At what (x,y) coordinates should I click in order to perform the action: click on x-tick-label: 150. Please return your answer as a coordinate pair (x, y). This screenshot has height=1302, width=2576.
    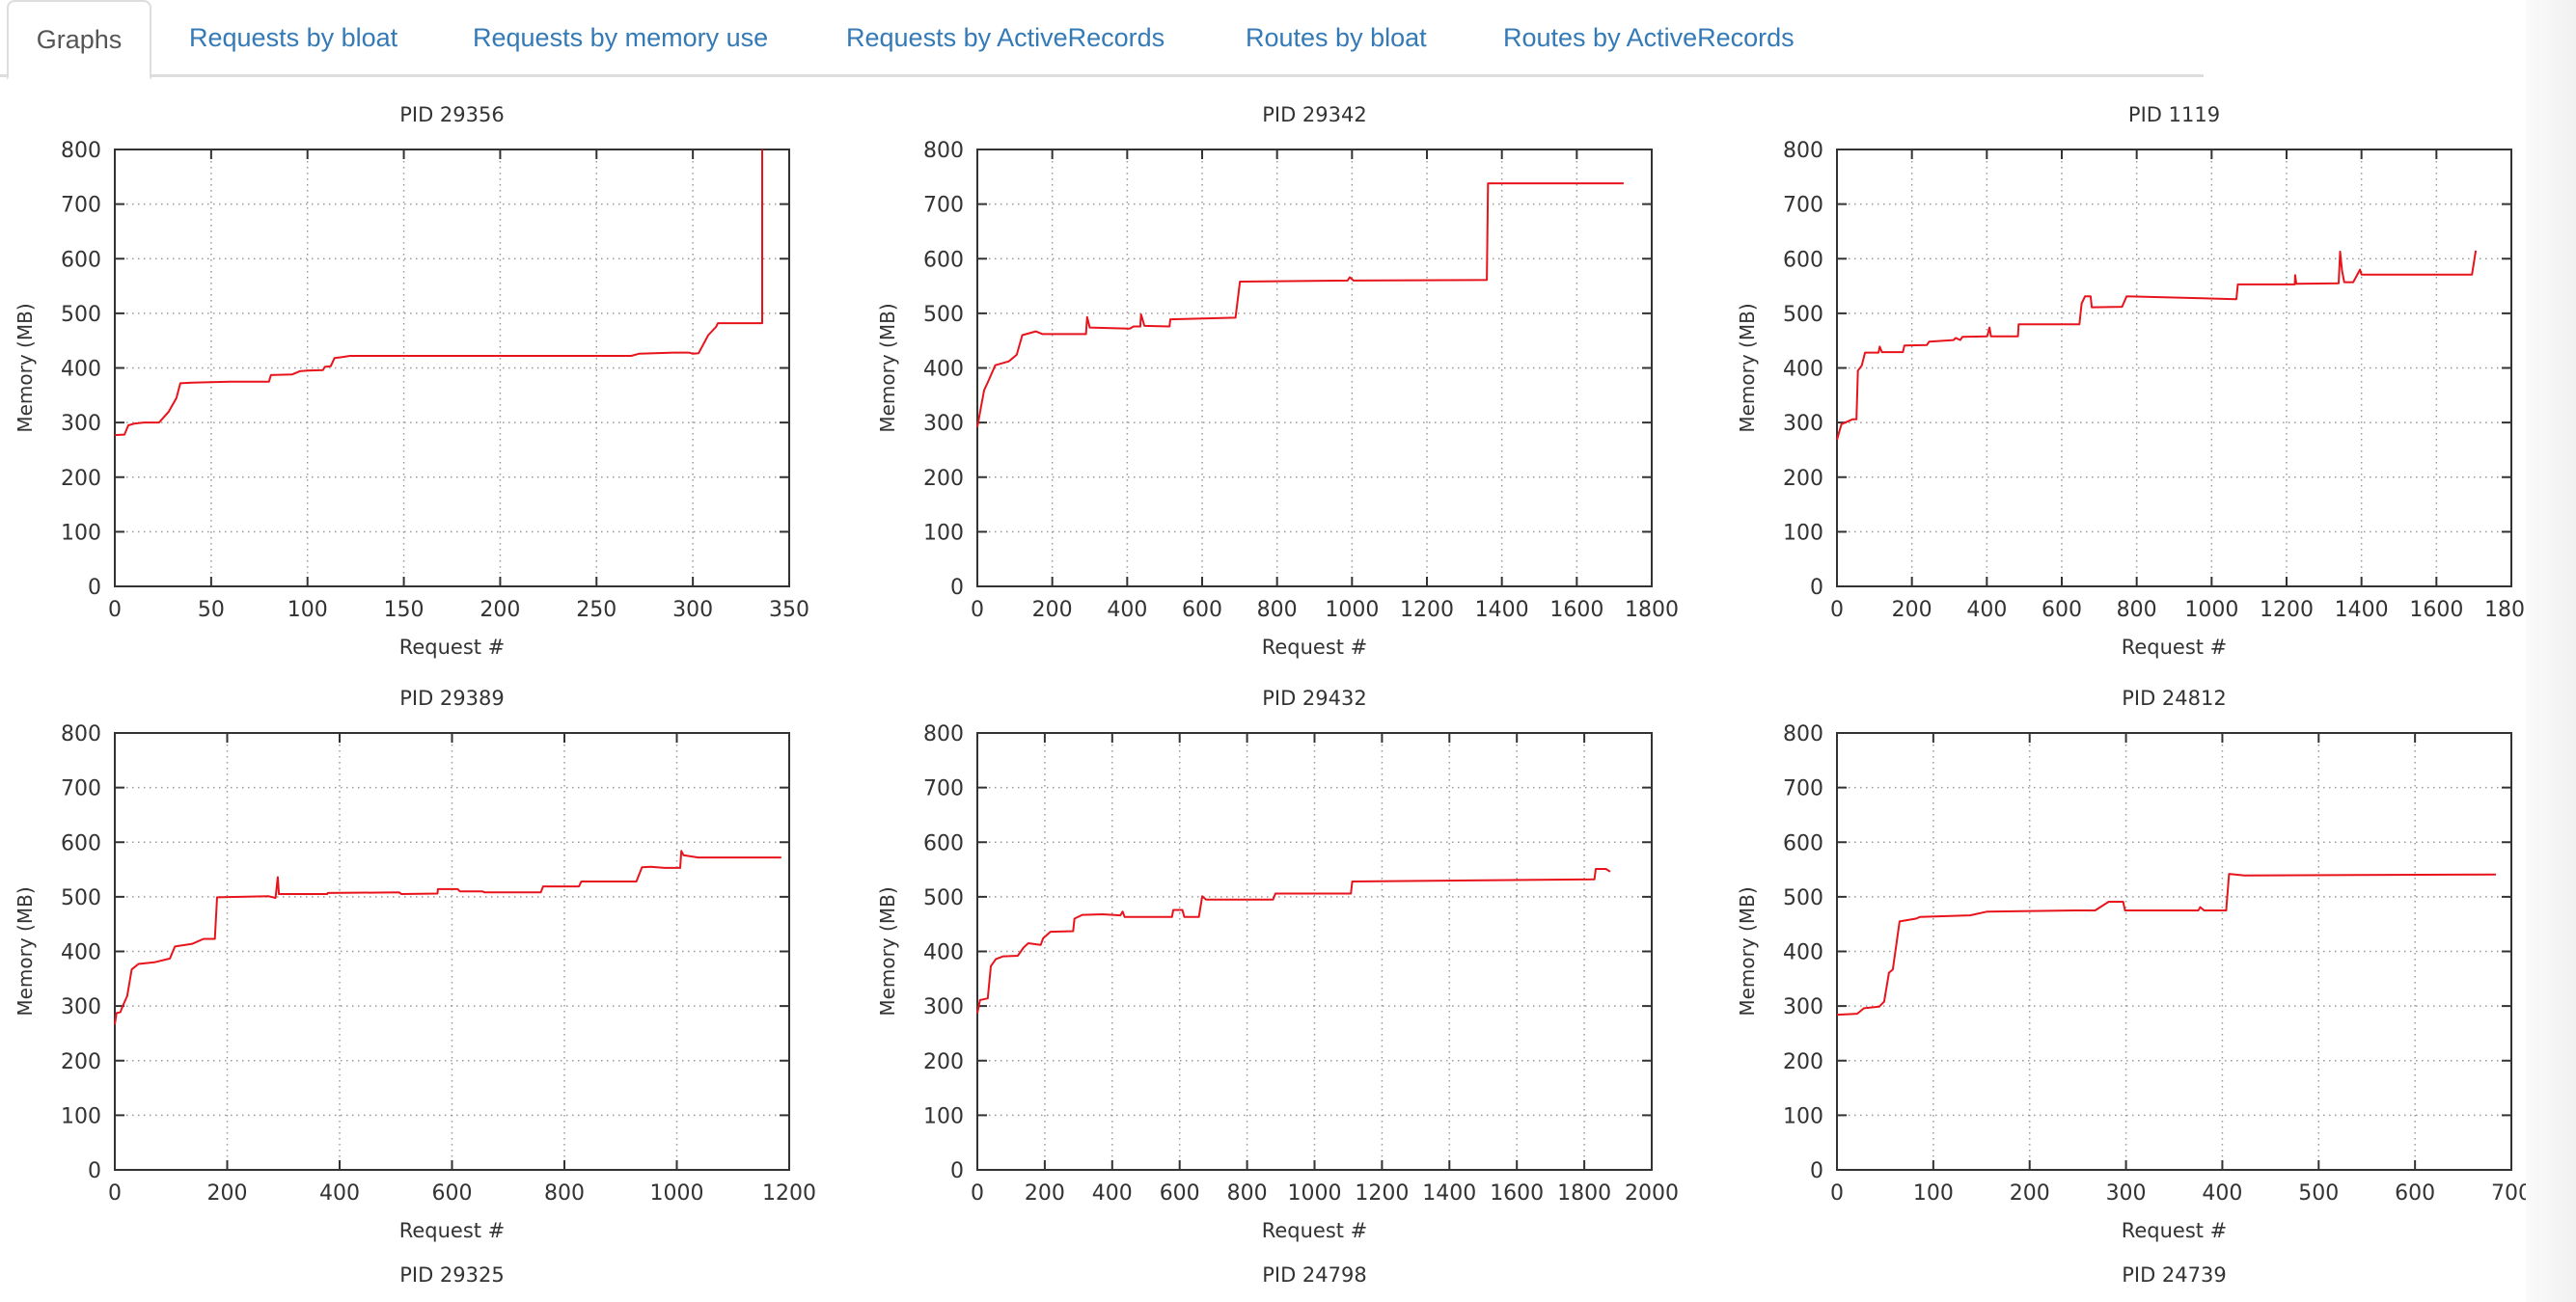
    Looking at the image, I should click on (405, 610).